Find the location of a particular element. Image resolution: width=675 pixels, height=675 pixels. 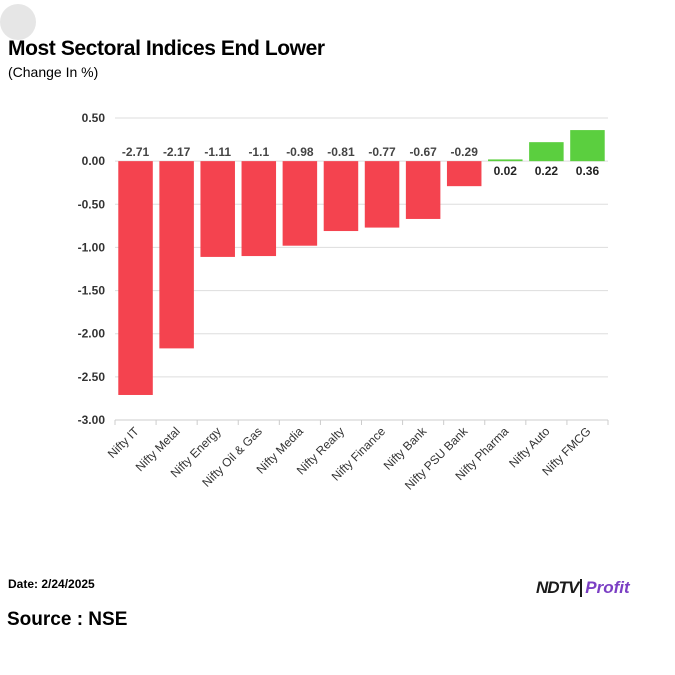

data-label: 0.02 is located at coordinates (506, 171).